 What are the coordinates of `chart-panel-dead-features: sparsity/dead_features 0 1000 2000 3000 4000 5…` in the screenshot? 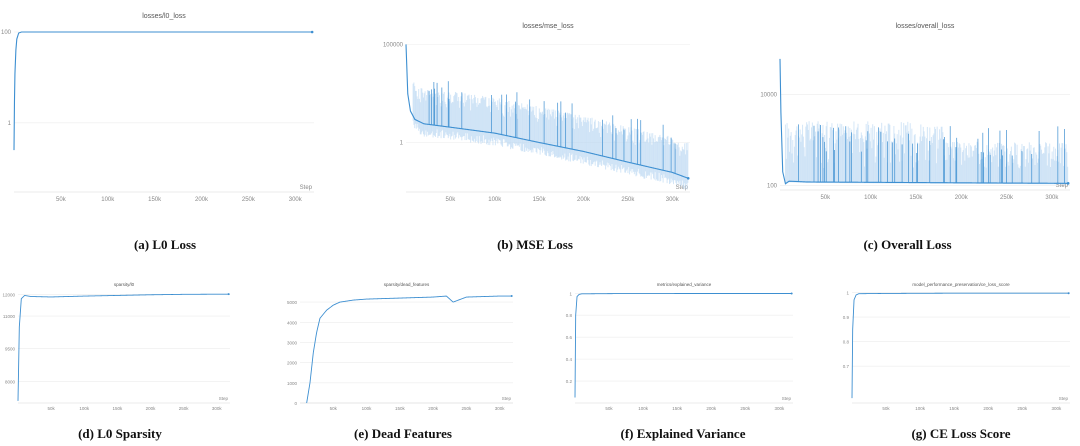 It's located at (403, 345).